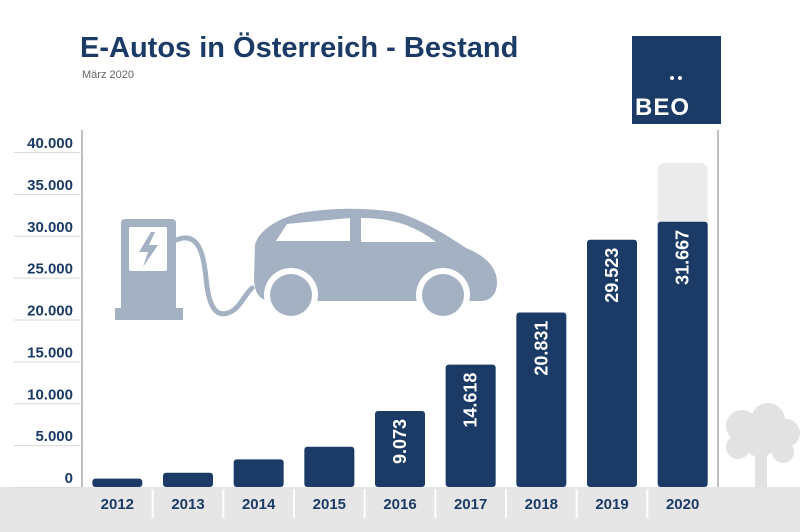 The width and height of the screenshot is (800, 532). Describe the element at coordinates (50, 269) in the screenshot. I see `y-tick-label: 25.000` at that location.